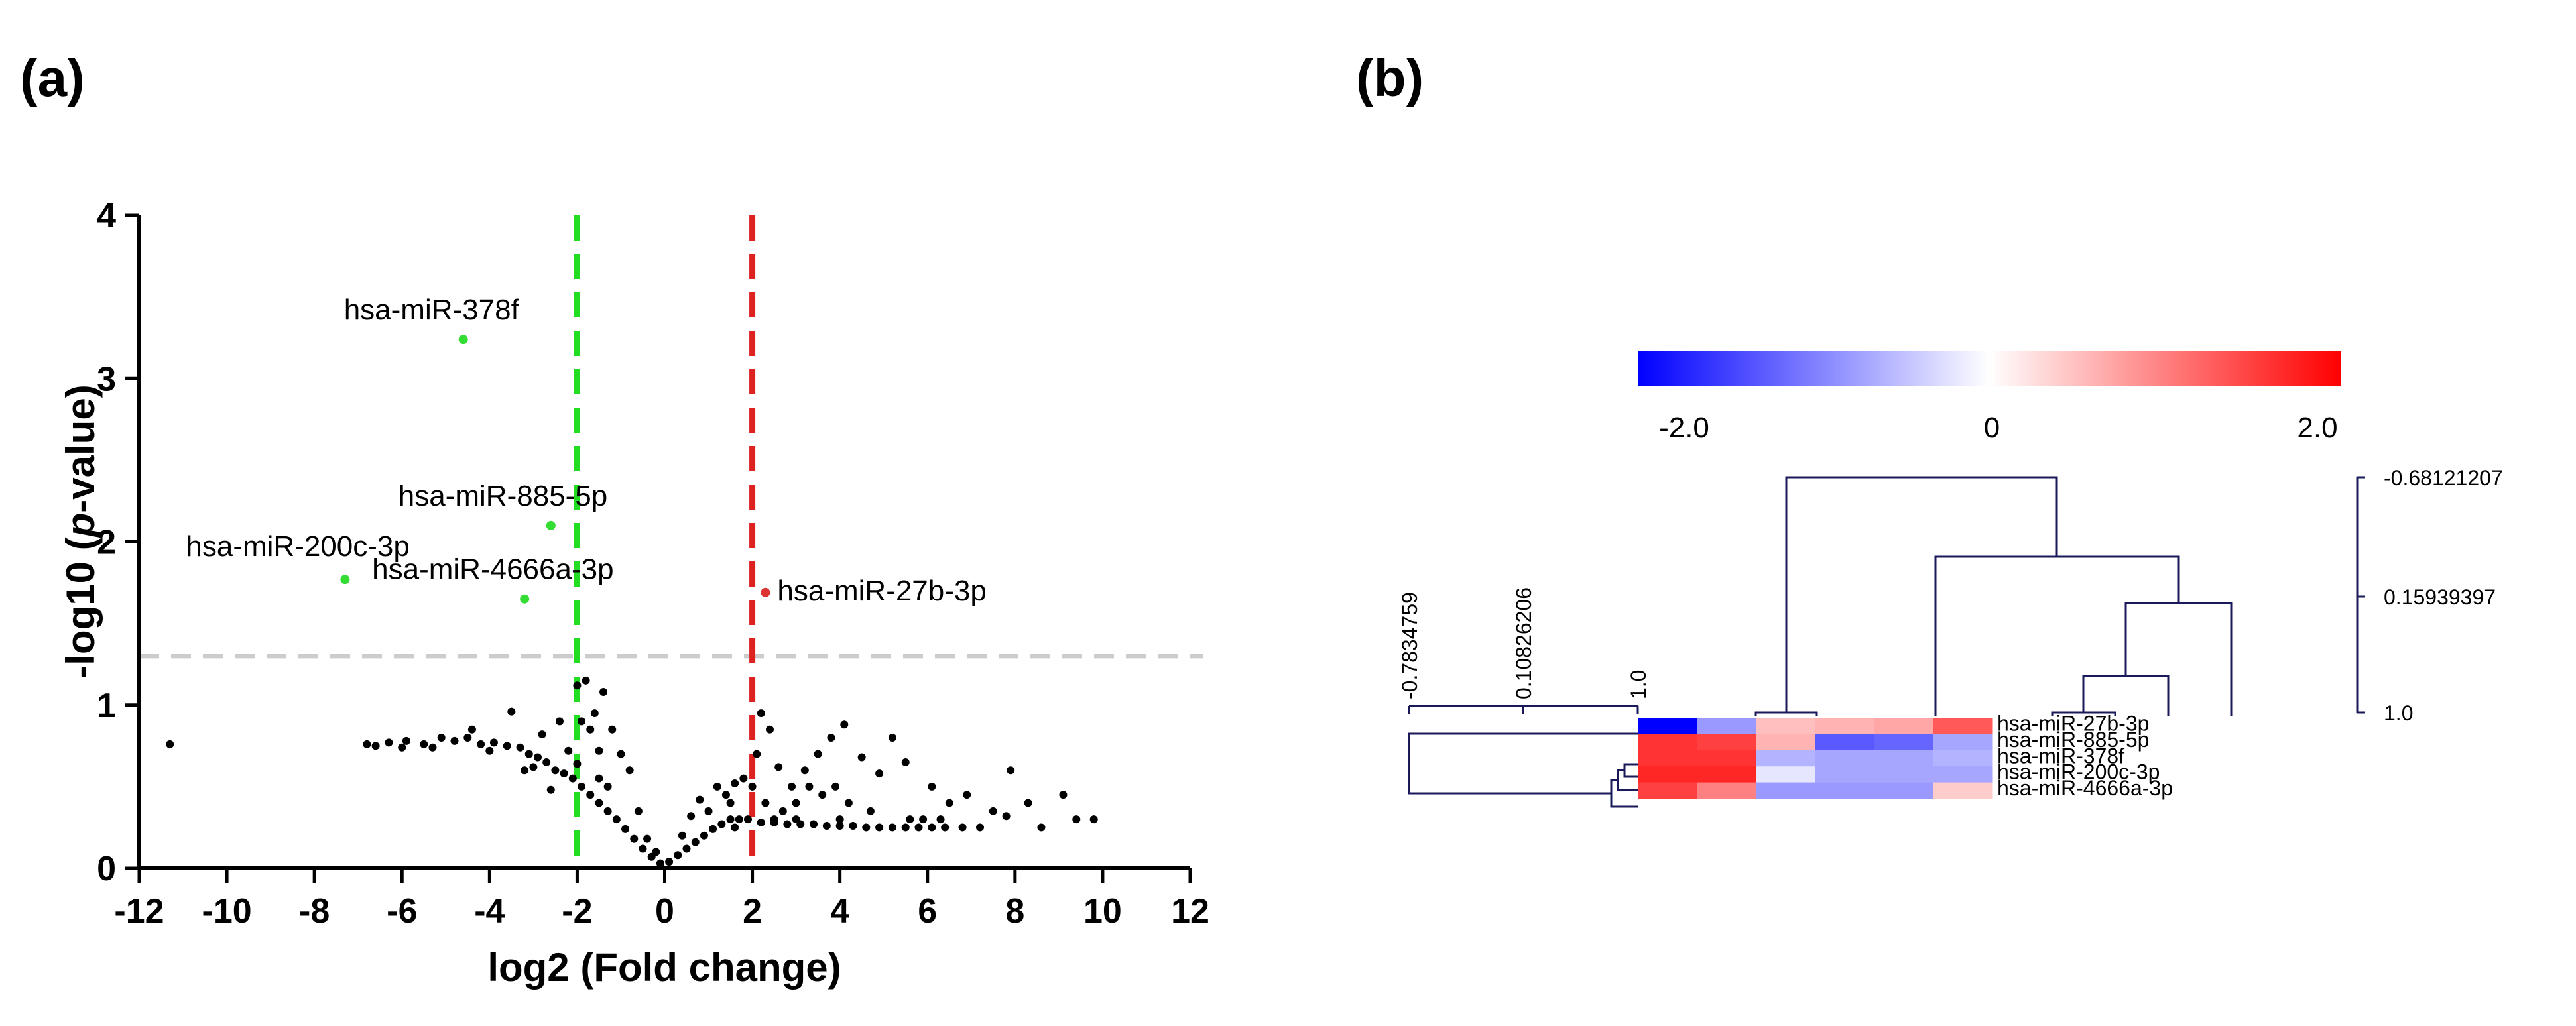 The width and height of the screenshot is (2576, 1026). I want to click on y-tick-label: 4, so click(106, 216).